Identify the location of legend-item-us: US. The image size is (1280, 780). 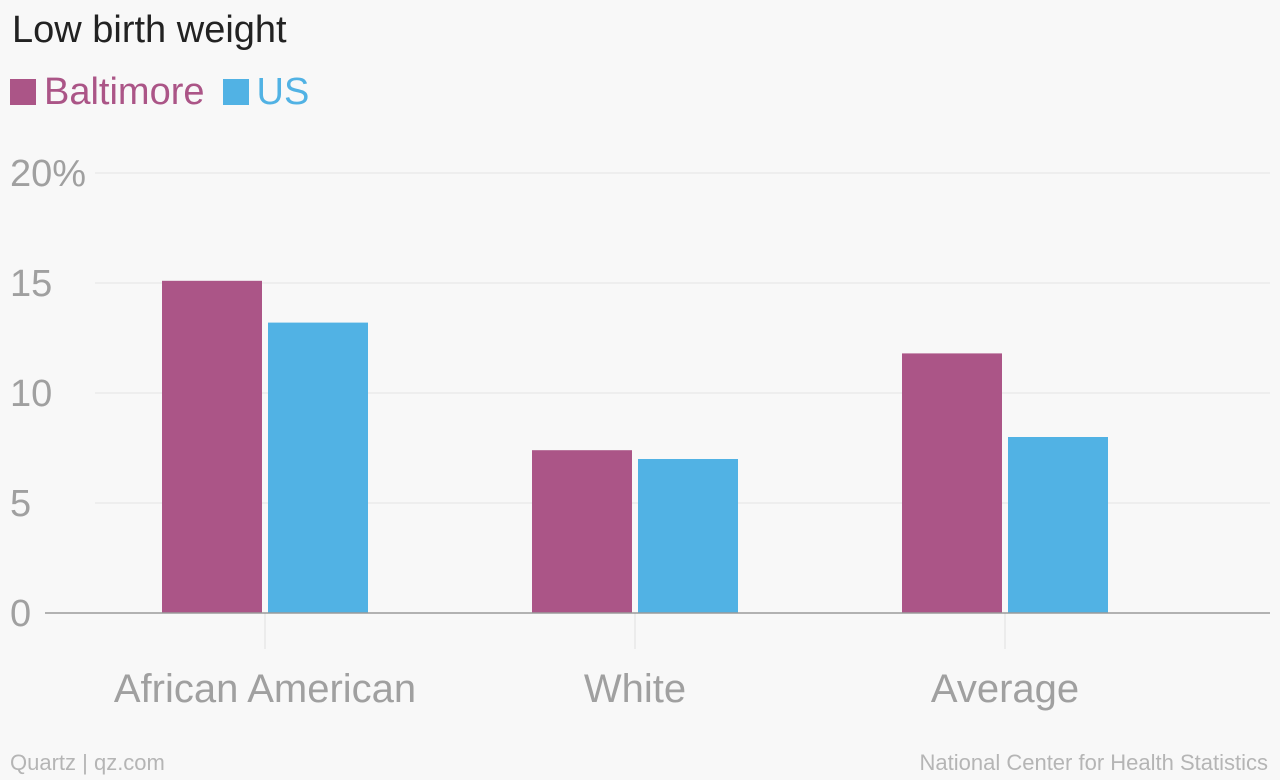
(266, 92).